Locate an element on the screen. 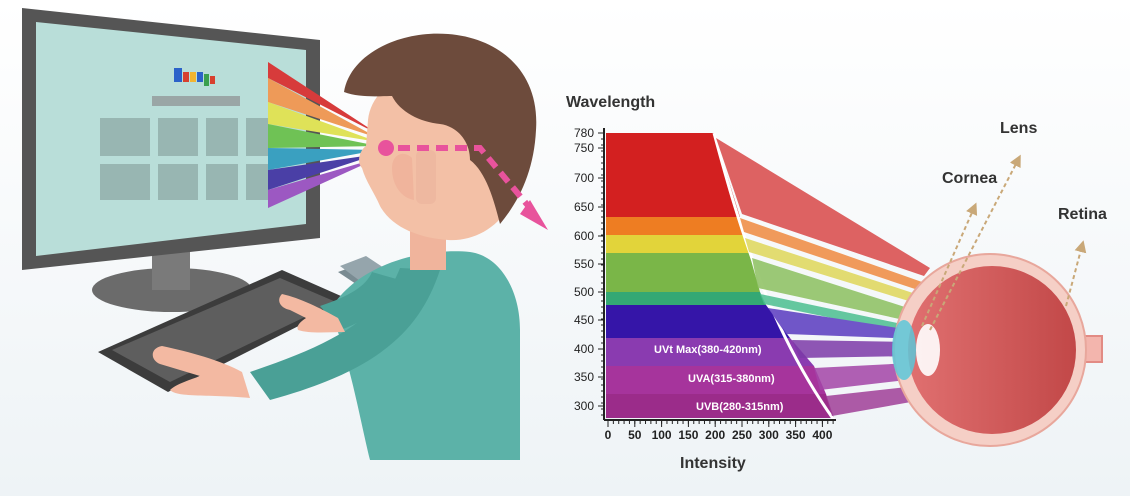 This screenshot has height=496, width=1130. y-axis-title: Wavelength is located at coordinates (611, 102).